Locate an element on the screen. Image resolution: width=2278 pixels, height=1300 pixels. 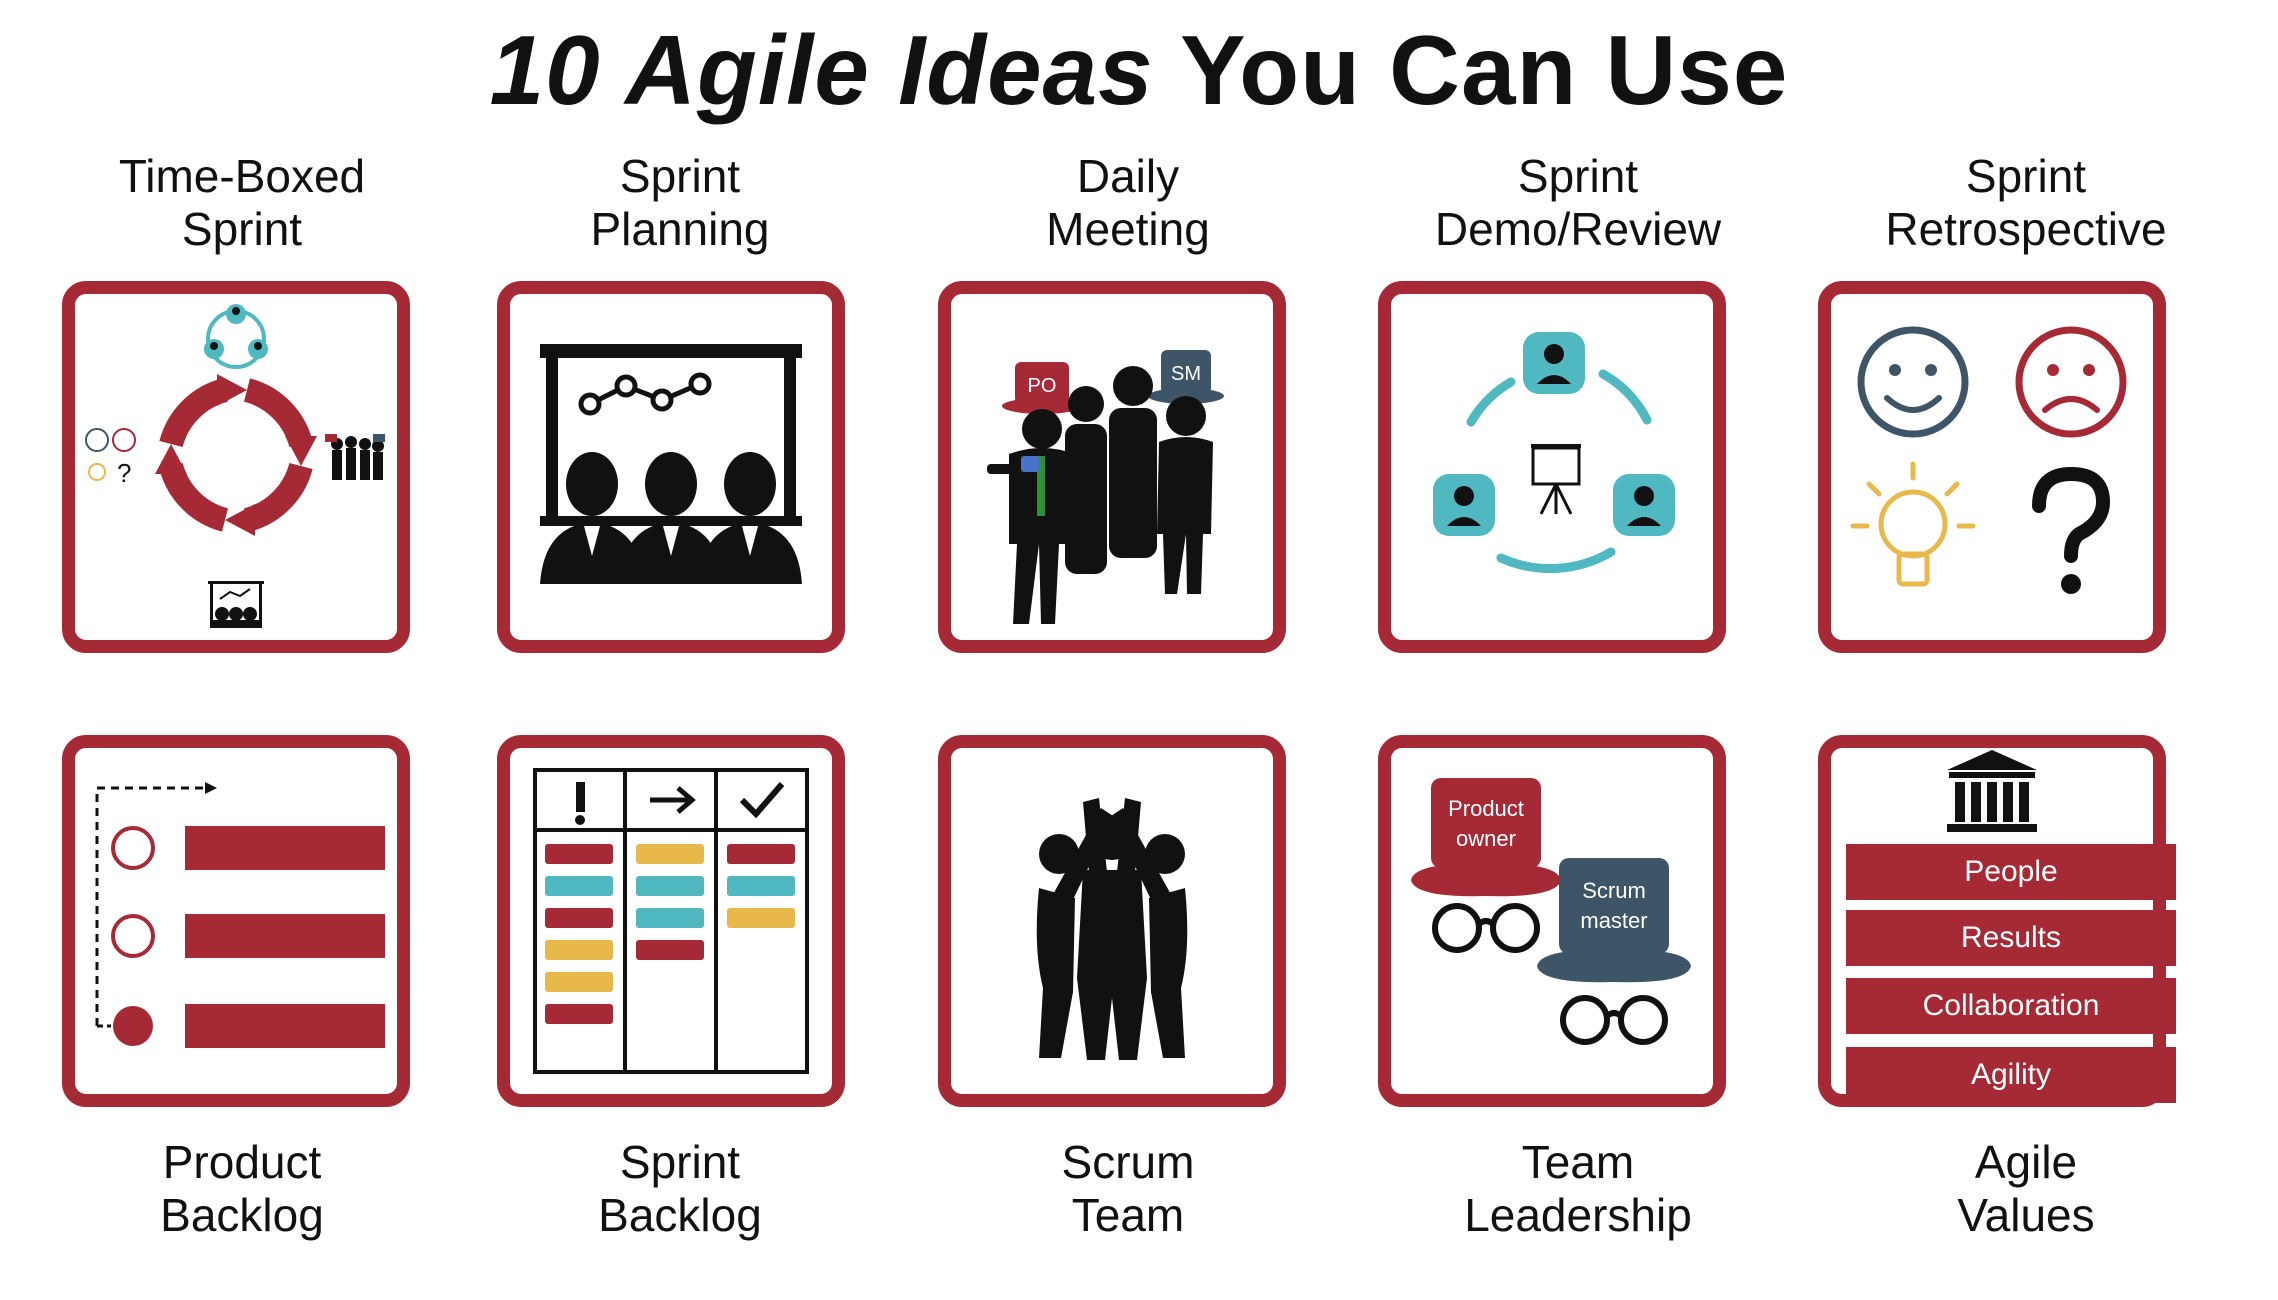
value-people: People is located at coordinates (2011, 872).